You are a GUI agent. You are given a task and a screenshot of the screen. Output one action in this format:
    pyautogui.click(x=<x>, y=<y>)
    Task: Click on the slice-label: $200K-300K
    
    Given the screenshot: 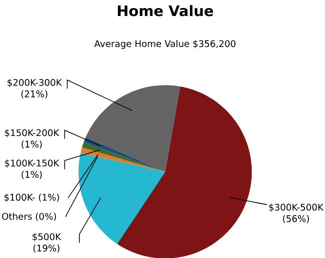 What is the action you would take?
    pyautogui.click(x=35, y=82)
    